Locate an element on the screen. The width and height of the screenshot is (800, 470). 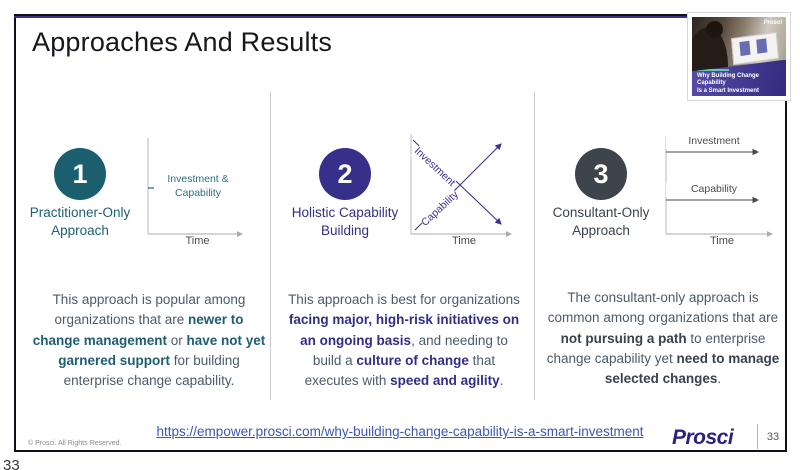
thumbnail-brand-logo: Prosci is located at coordinates (772, 23).